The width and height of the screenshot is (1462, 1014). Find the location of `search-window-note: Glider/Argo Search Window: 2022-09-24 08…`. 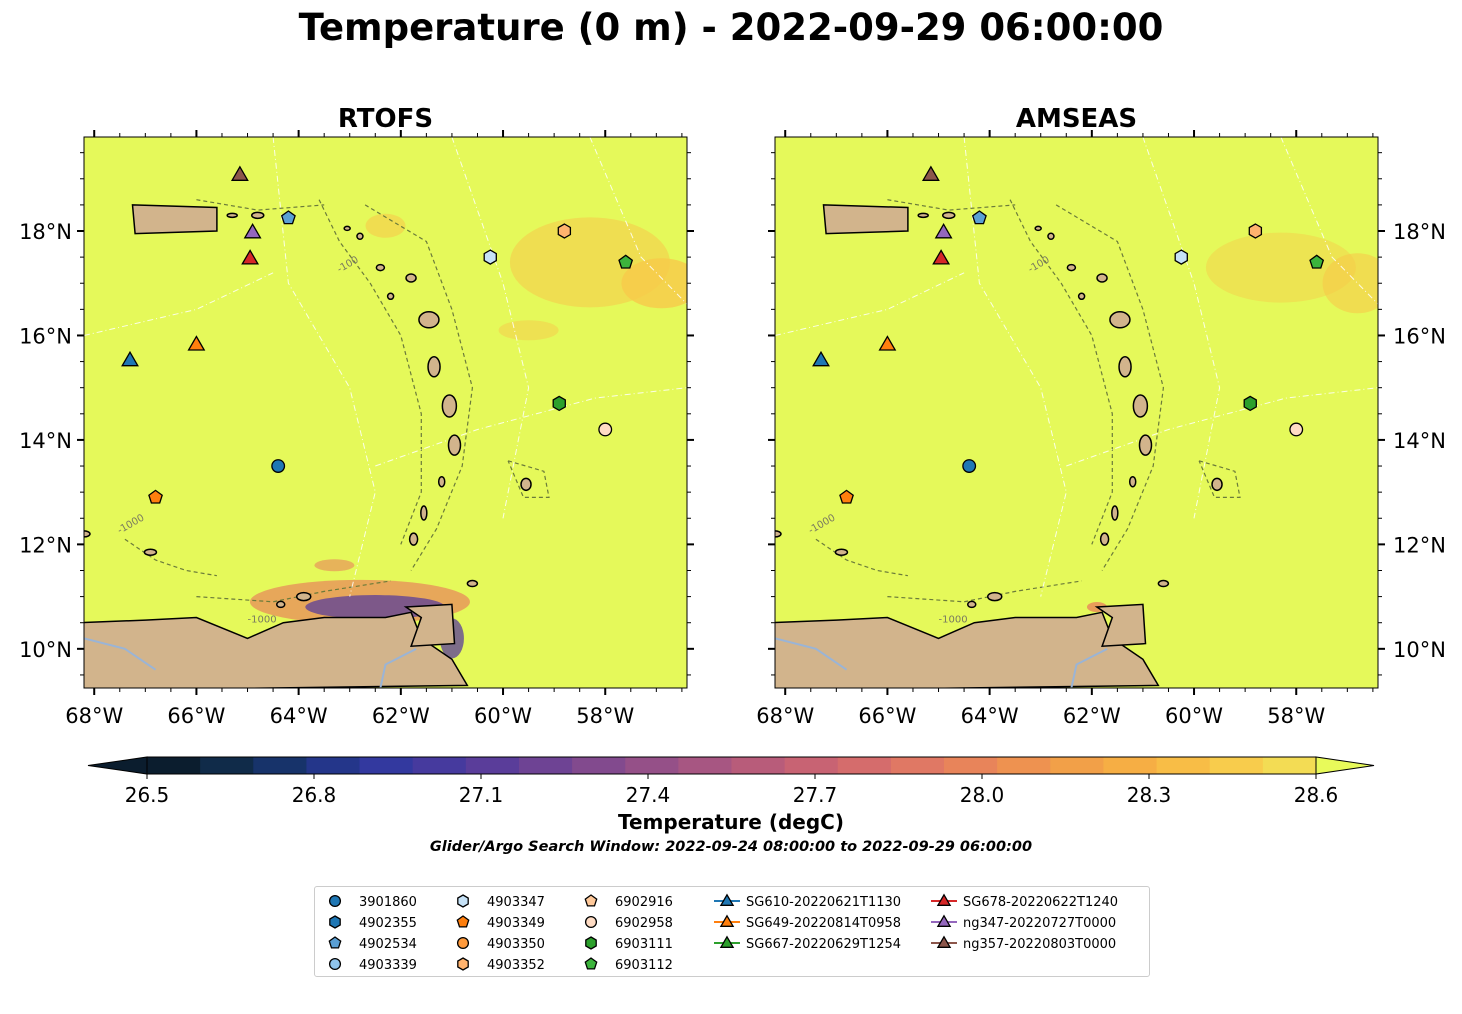

search-window-note: Glider/Argo Search Window: 2022-09-24 08… is located at coordinates (731, 847).